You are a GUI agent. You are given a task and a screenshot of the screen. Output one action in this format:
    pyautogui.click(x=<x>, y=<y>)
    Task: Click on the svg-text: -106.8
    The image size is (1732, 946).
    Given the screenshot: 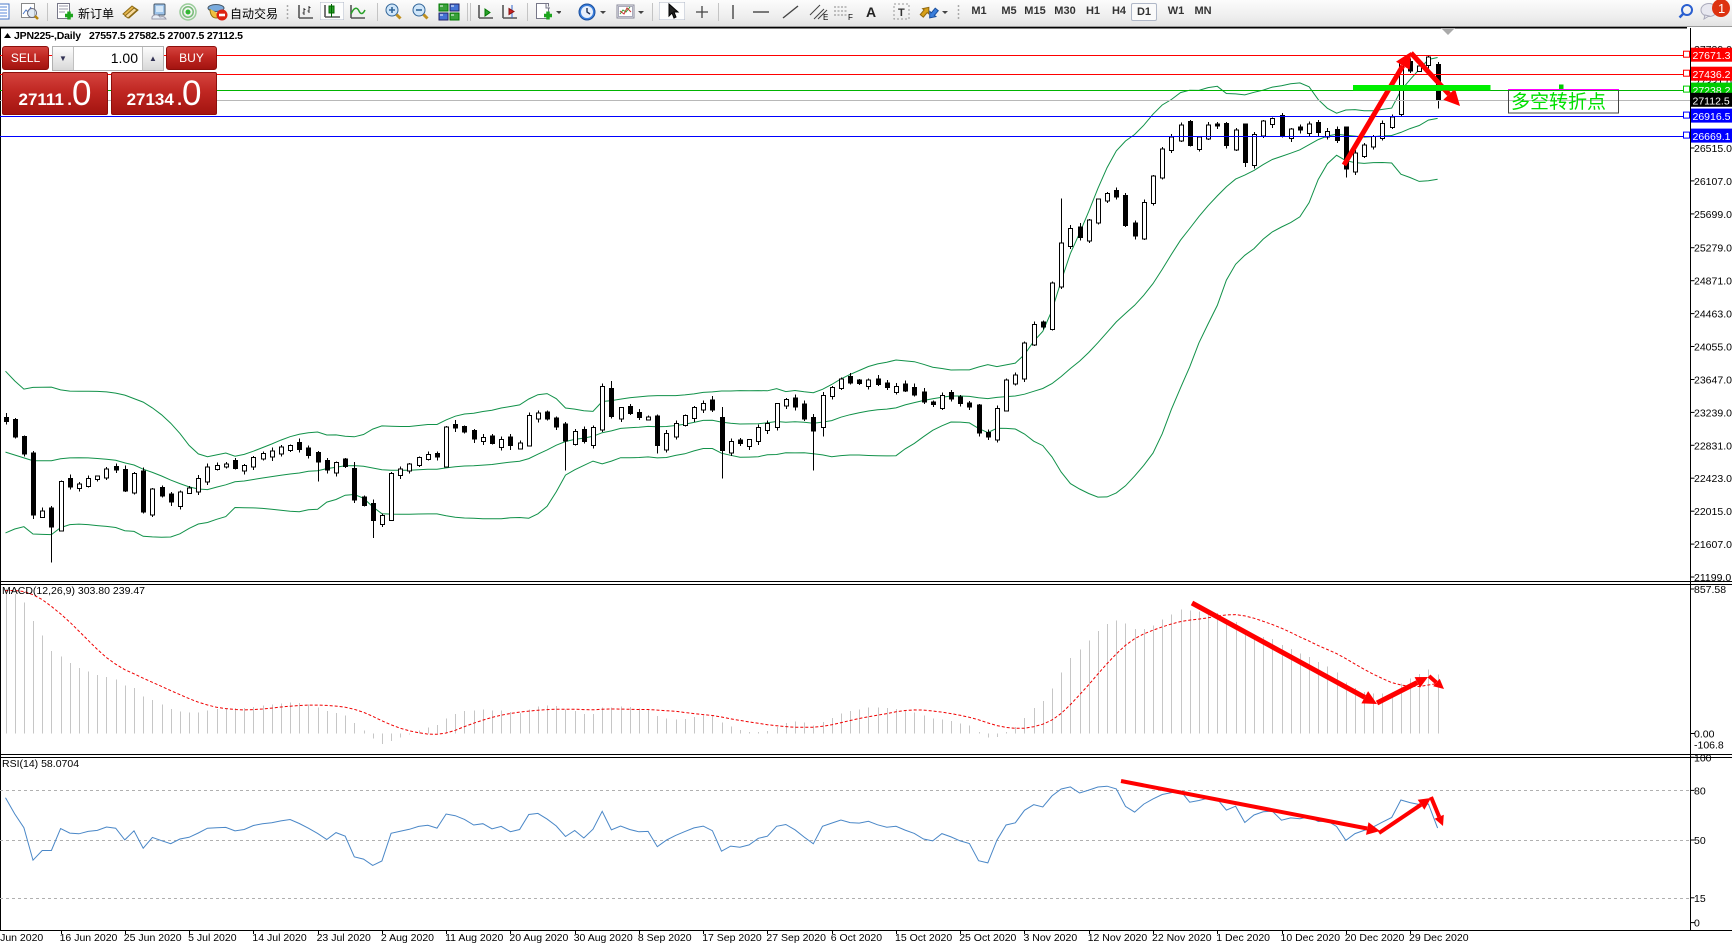 What is the action you would take?
    pyautogui.click(x=1709, y=746)
    